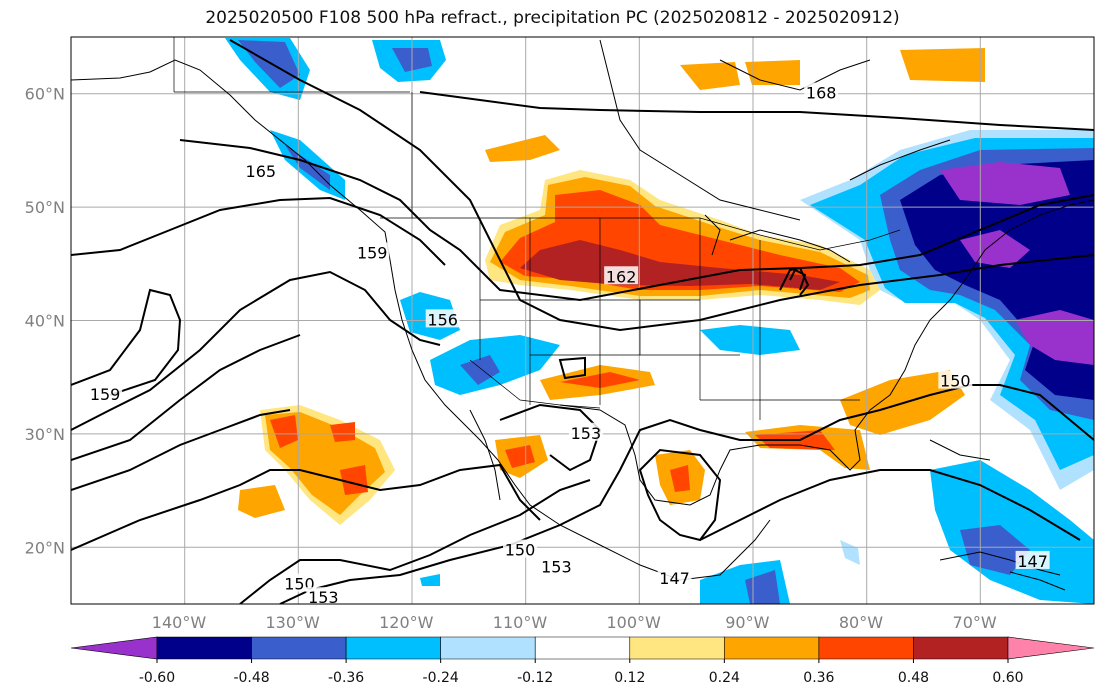  Describe the element at coordinates (441, 678) in the screenshot. I see `colorbar-tick-label: -0.24` at that location.